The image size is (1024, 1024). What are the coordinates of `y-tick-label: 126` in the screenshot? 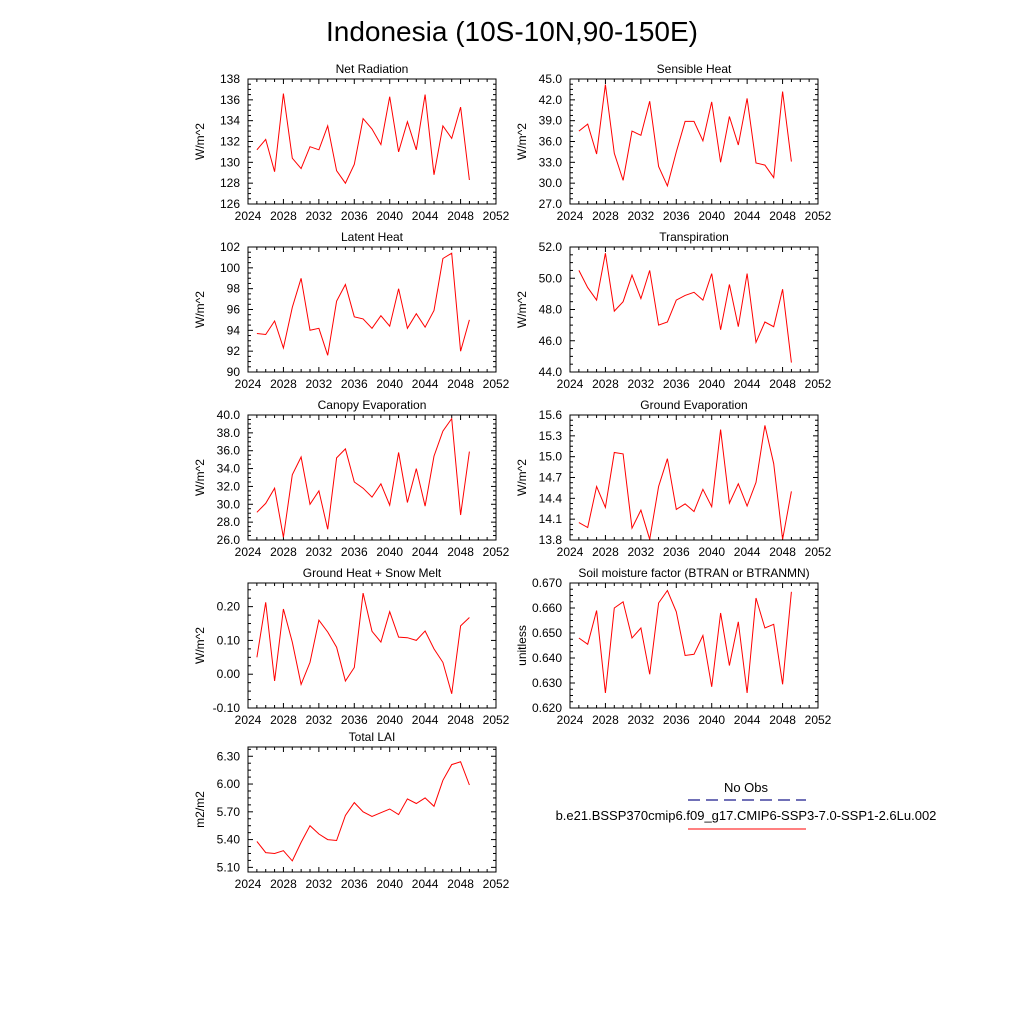 It's located at (230, 204).